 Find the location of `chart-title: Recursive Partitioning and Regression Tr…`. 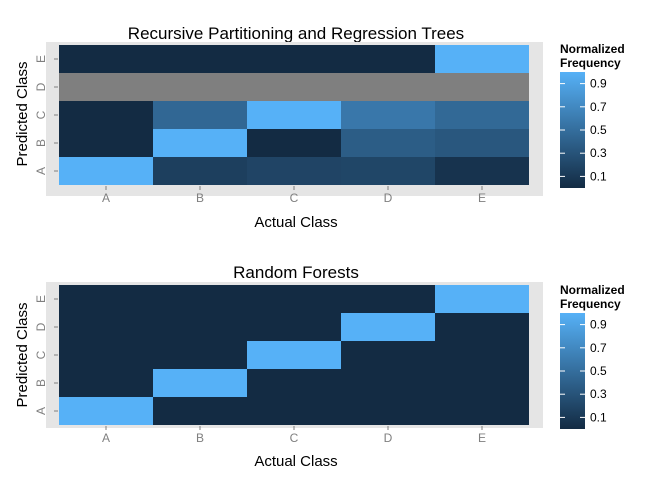

chart-title: Recursive Partitioning and Regression Tr… is located at coordinates (296, 33).